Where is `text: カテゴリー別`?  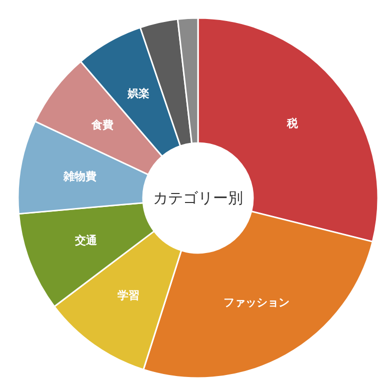 text: カテゴリー別 is located at coordinates (198, 198).